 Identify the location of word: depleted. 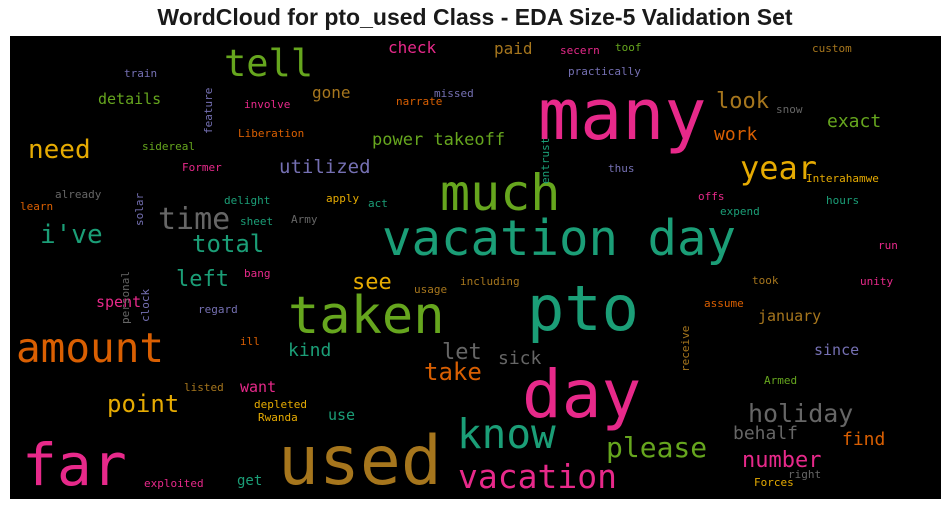
(280, 404).